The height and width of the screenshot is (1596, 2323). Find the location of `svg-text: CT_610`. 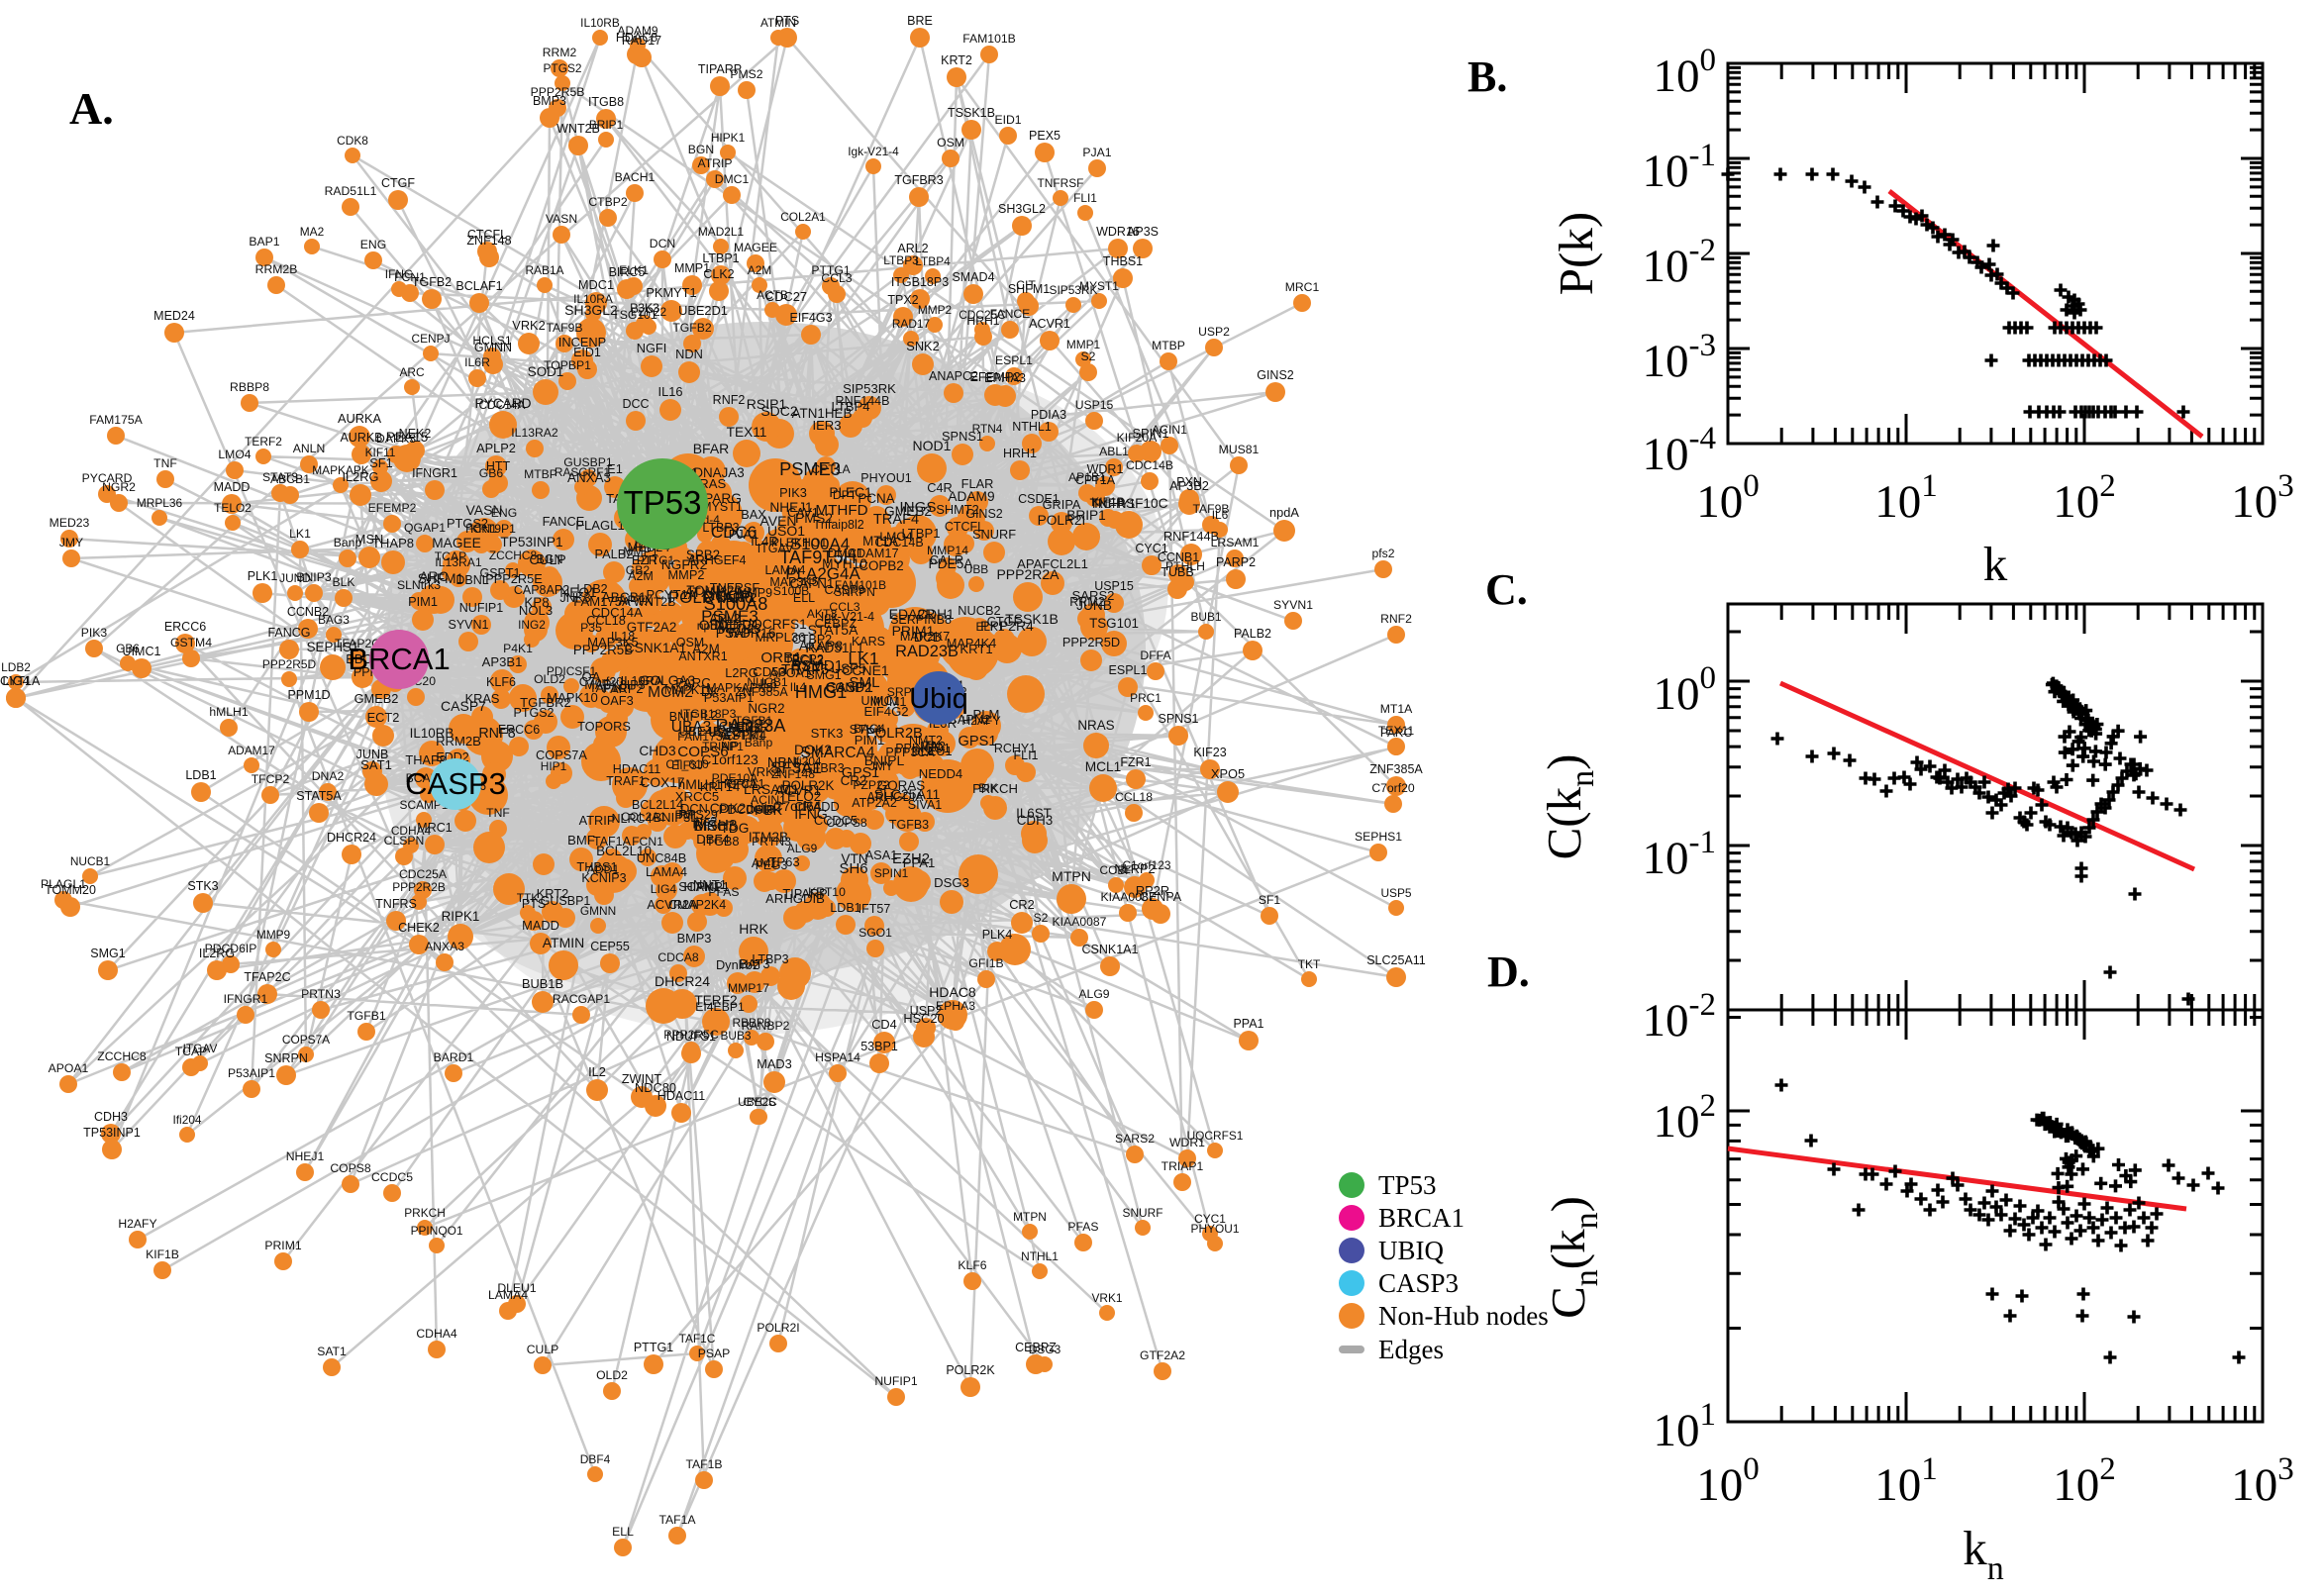

svg-text: CT_610 is located at coordinates (687, 764).